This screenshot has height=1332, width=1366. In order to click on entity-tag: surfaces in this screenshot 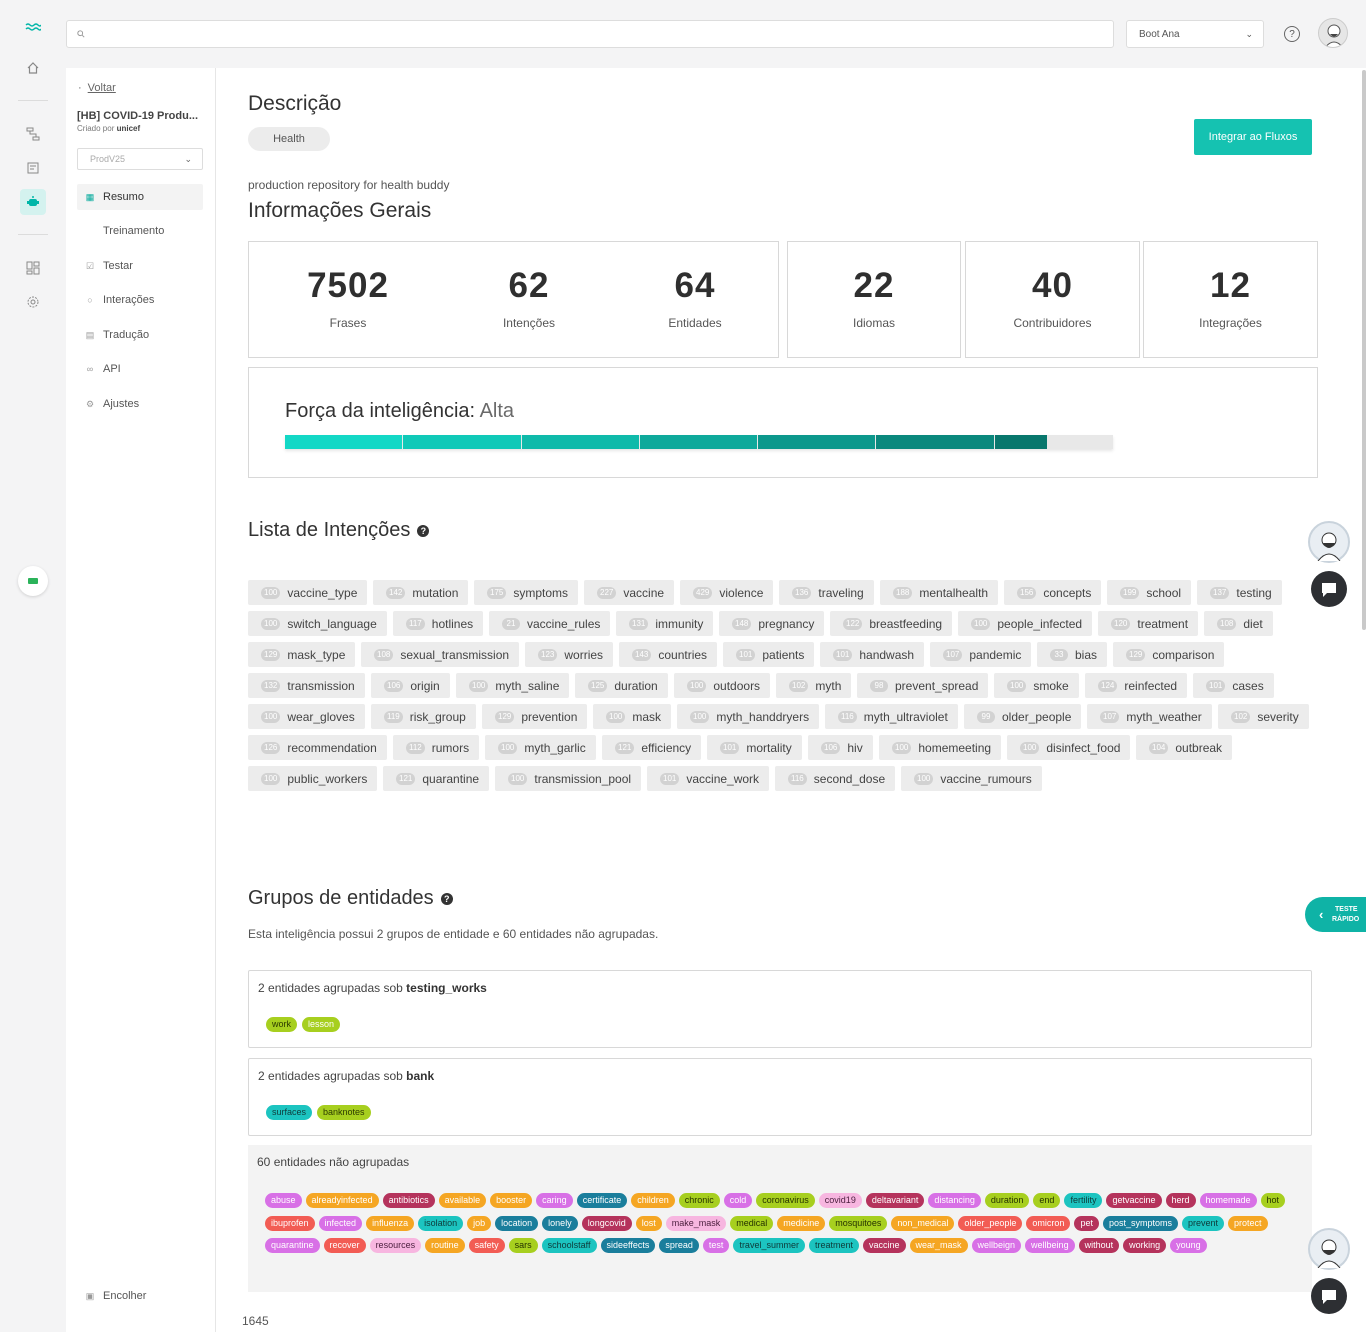, I will do `click(289, 1112)`.